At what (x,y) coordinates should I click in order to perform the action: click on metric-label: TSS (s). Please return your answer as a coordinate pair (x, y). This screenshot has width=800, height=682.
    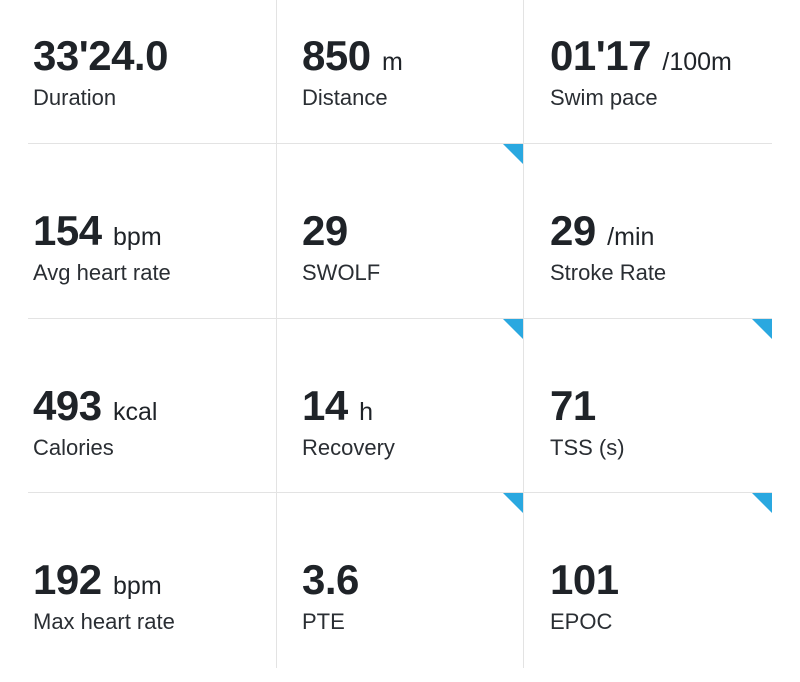
    Looking at the image, I should click on (587, 447).